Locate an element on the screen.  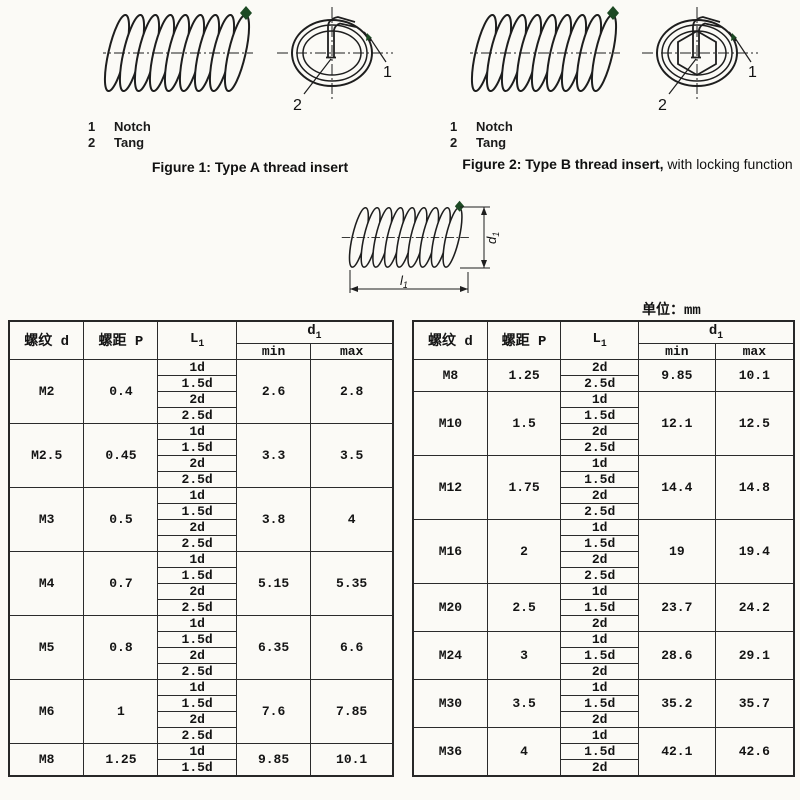
d1-min-cell: 14.4 is located at coordinates (677, 487).